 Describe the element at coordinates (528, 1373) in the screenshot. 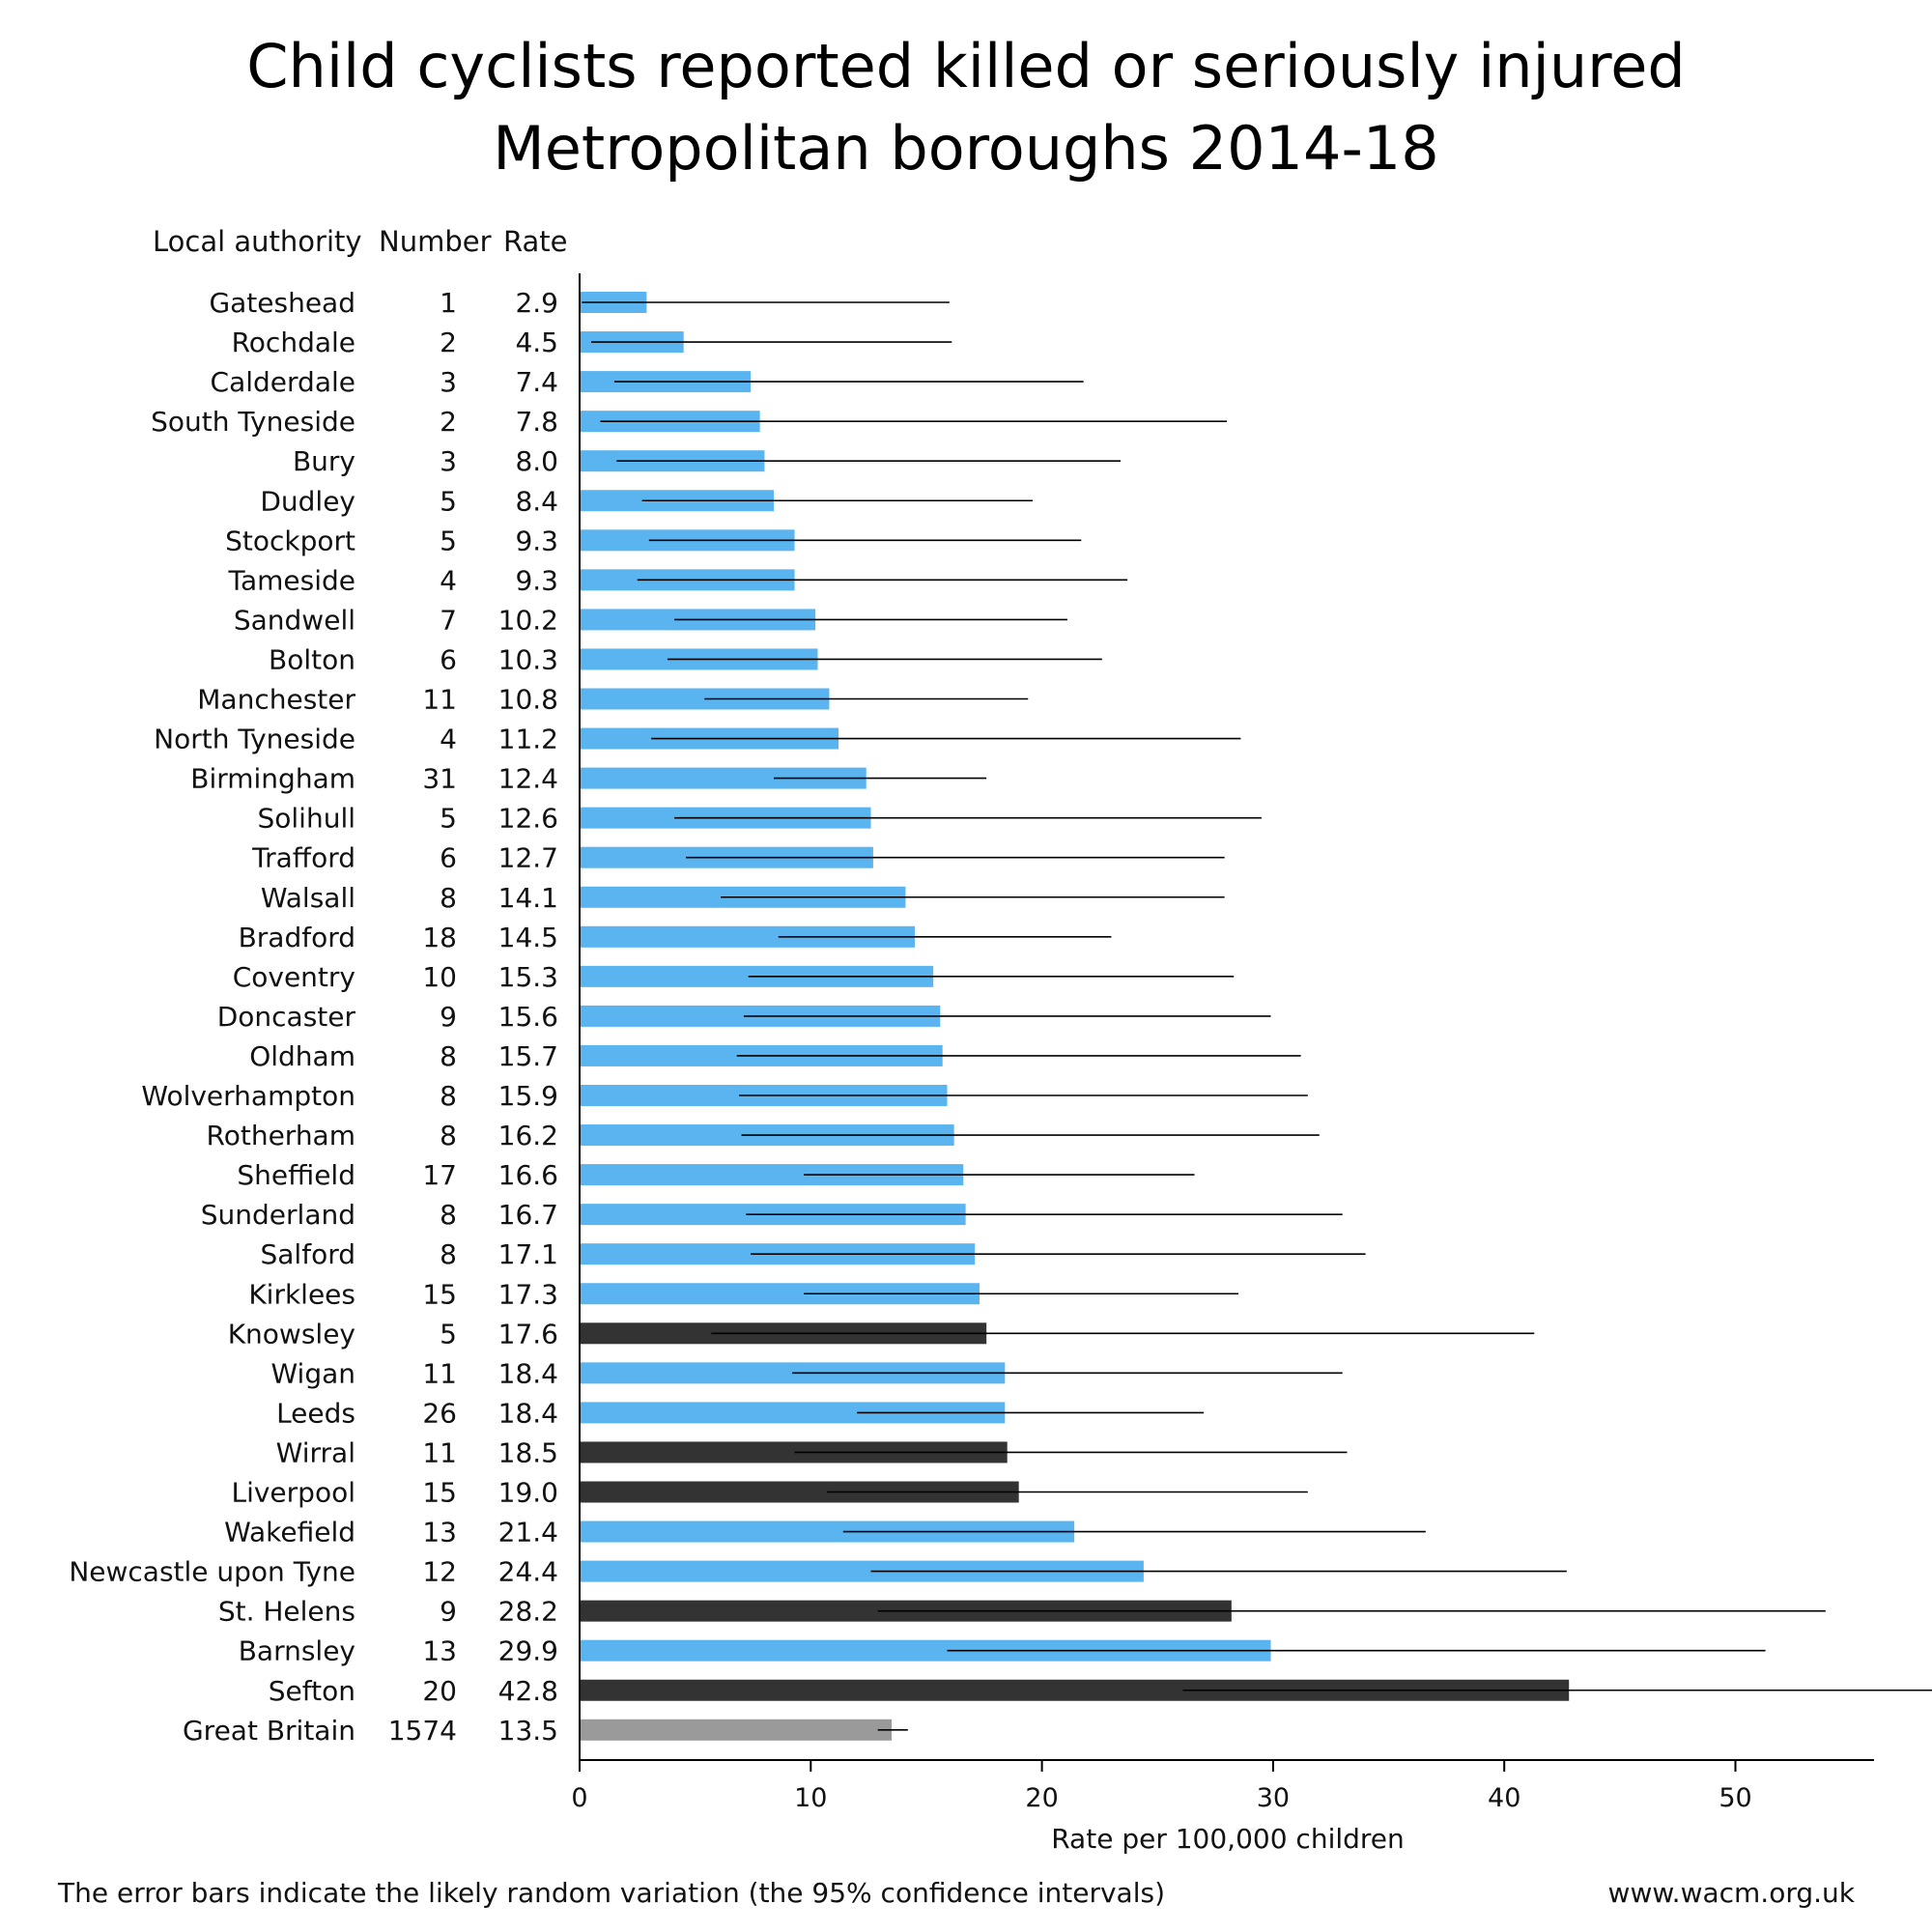

I see `row-rate-label: 18.4` at that location.